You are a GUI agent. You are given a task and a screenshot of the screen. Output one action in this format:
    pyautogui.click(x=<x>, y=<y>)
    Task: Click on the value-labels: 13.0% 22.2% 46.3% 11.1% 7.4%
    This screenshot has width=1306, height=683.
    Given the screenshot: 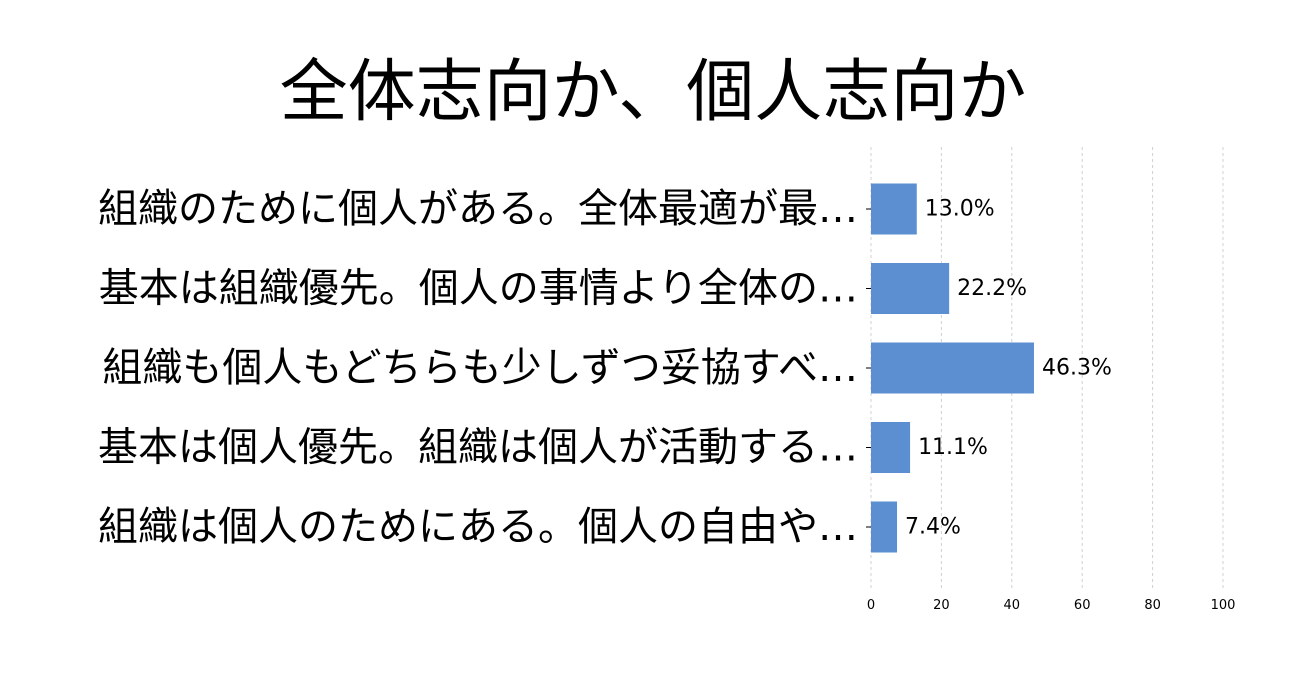 What is the action you would take?
    pyautogui.click(x=1008, y=368)
    